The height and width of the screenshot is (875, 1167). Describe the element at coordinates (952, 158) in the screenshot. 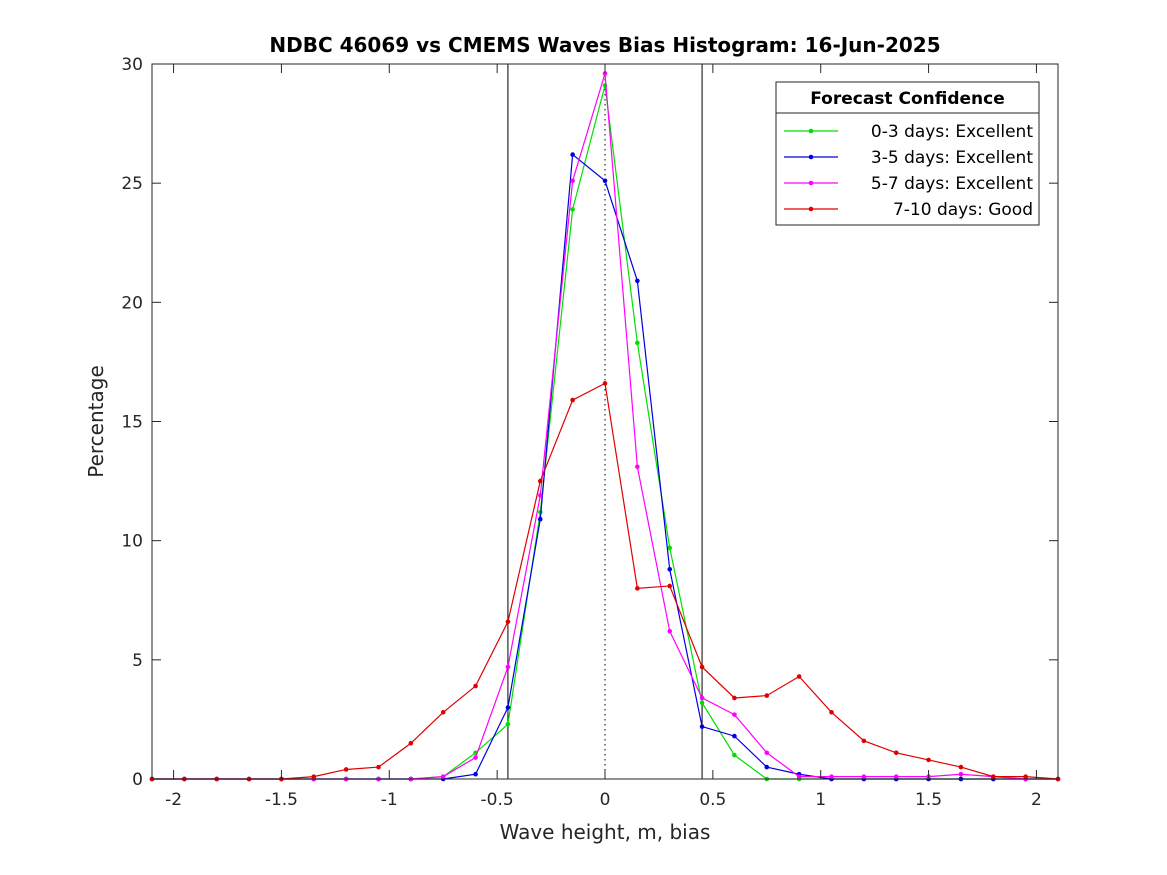

I see `legend-label-1: 3-5 days: Excellent` at that location.